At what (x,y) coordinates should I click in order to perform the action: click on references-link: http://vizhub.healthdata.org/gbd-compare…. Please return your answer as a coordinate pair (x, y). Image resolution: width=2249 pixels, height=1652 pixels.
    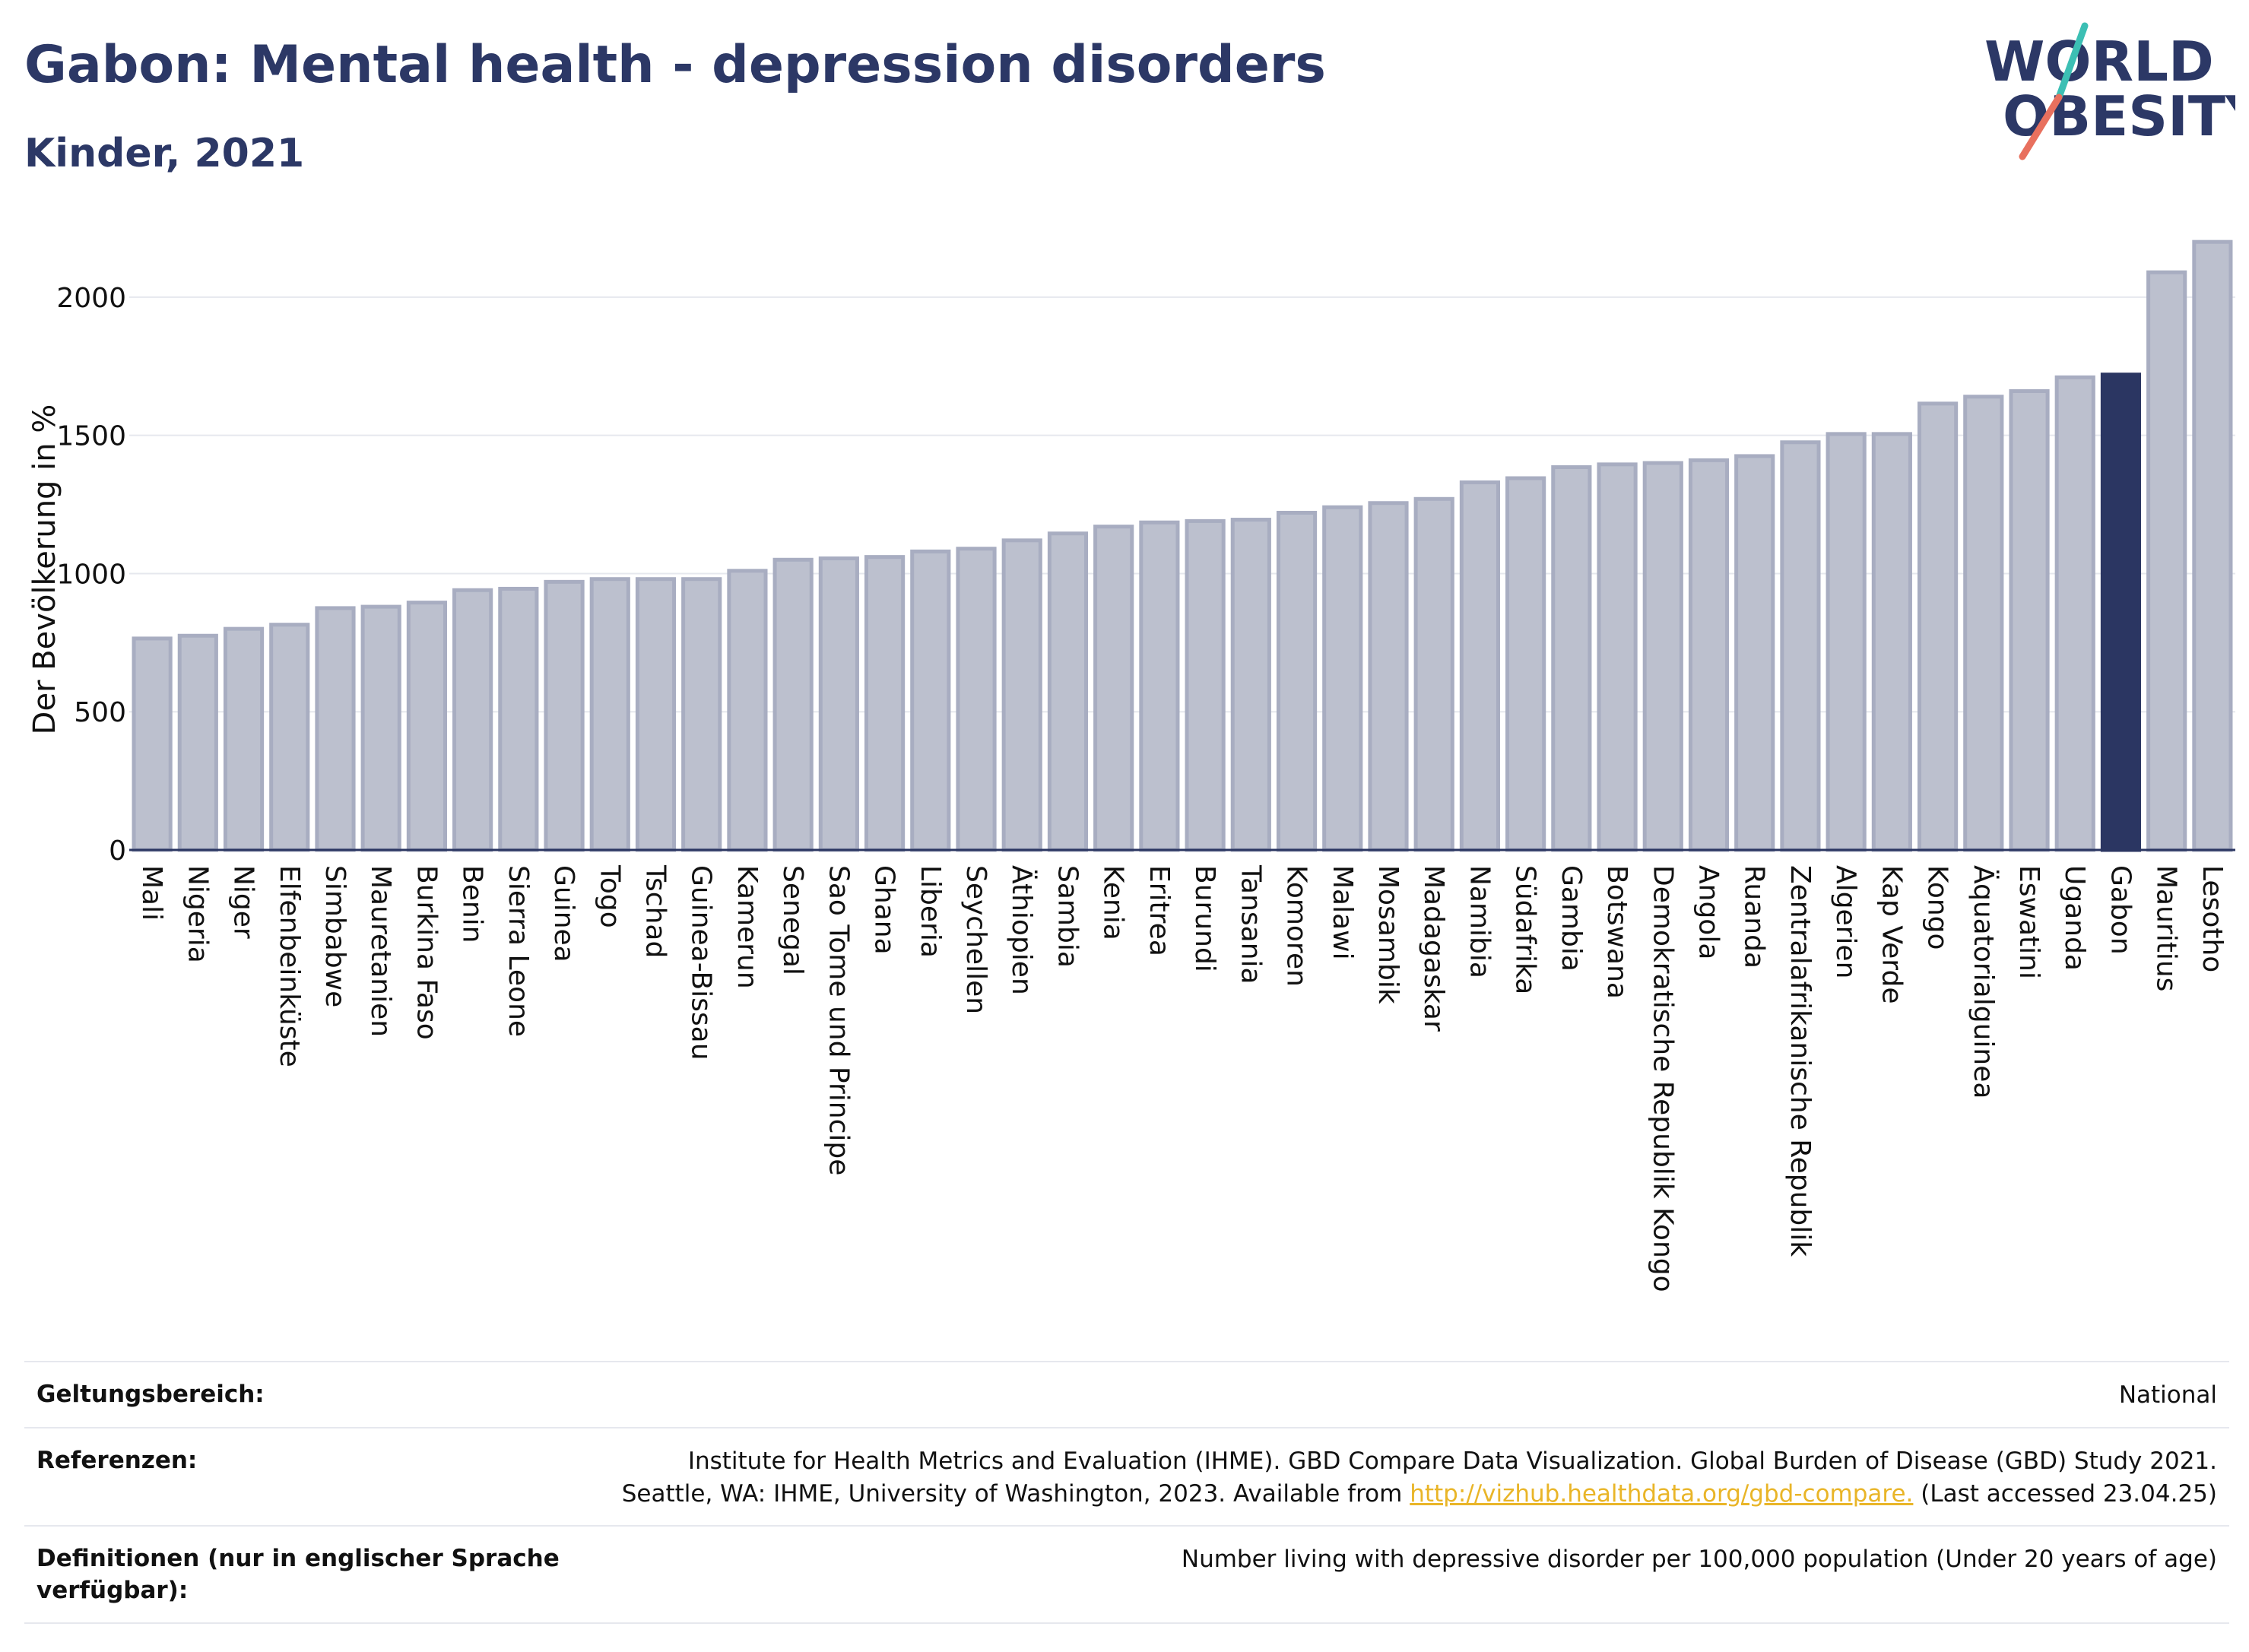
    Looking at the image, I should click on (1662, 1493).